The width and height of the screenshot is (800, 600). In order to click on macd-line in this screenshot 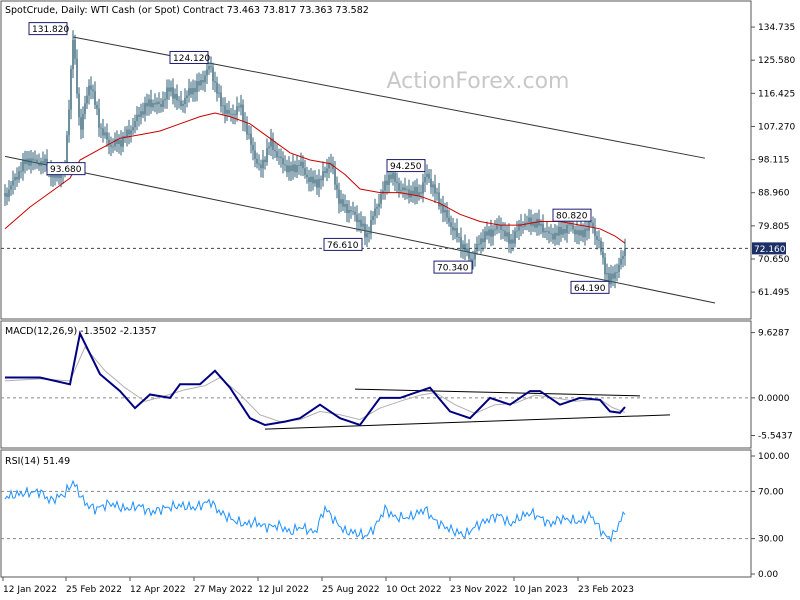, I will do `click(315, 378)`.